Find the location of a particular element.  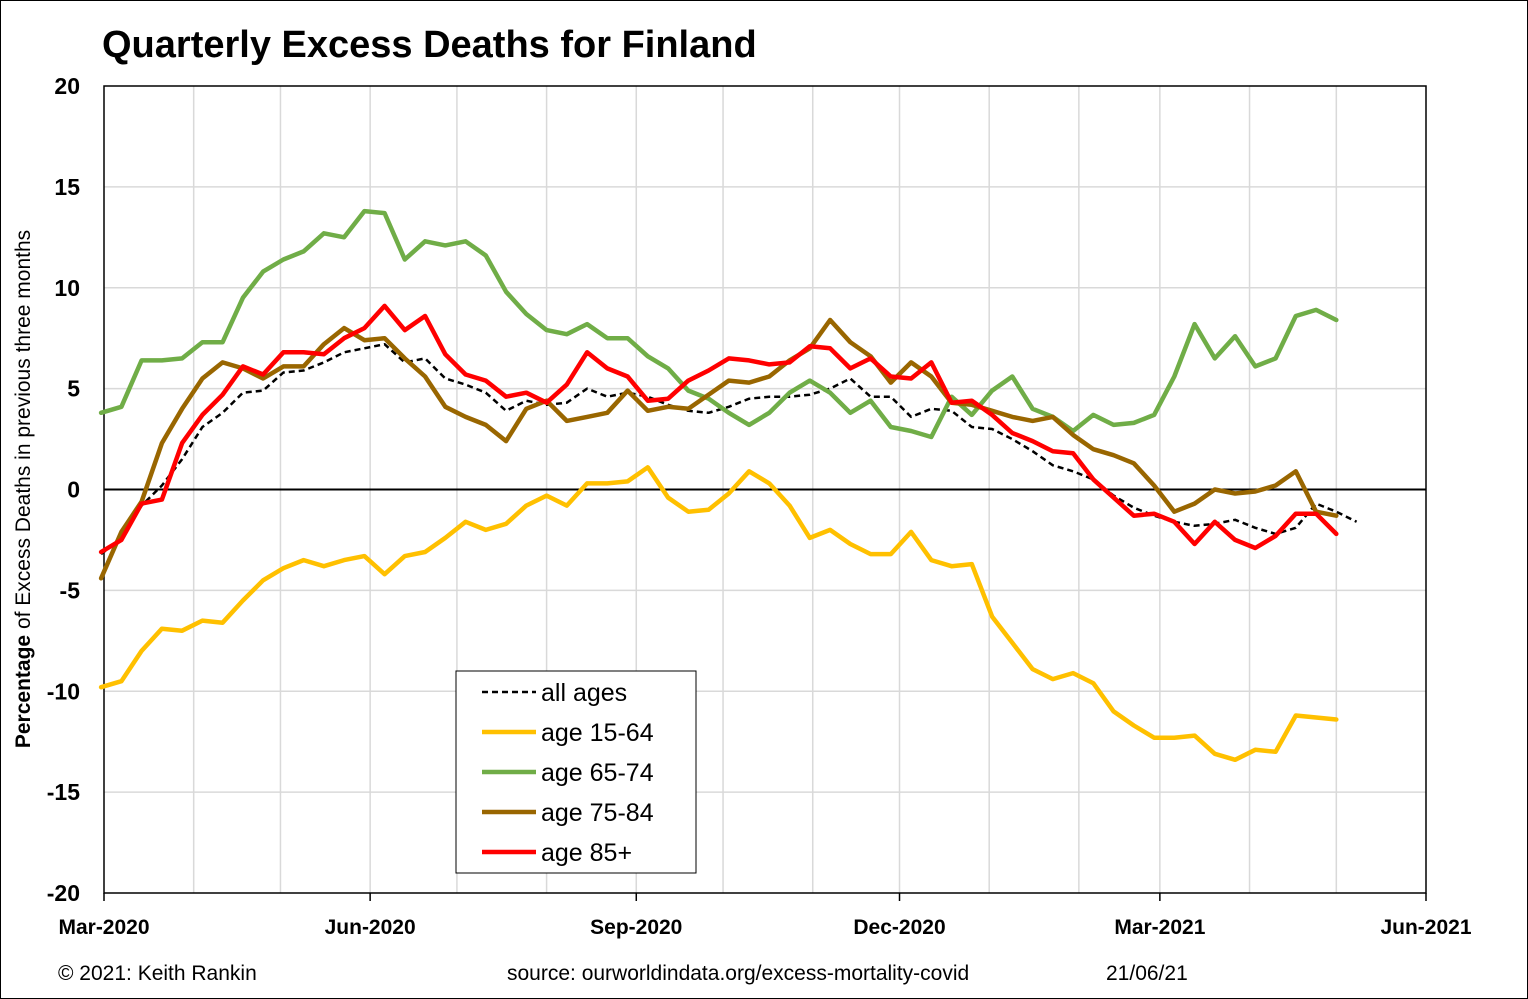

x-tick-label: Jun-2021 is located at coordinates (1425, 927).